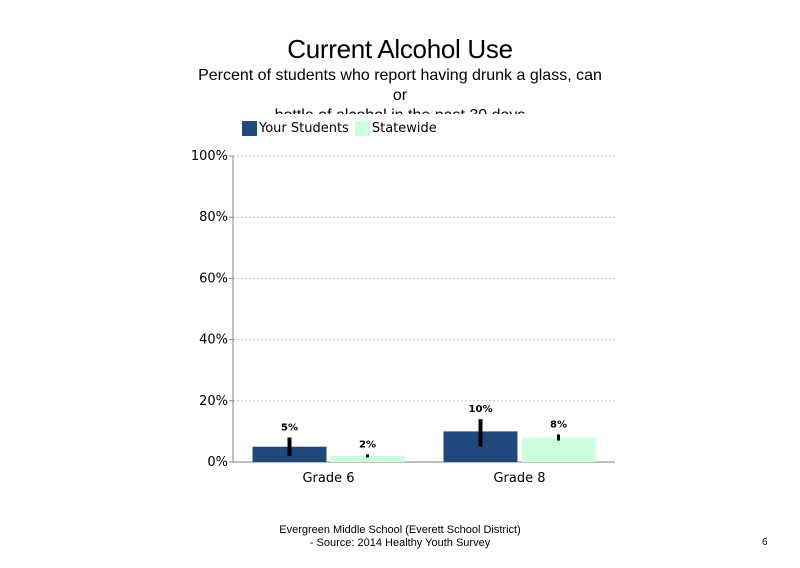 Image resolution: width=800 pixels, height=568 pixels. What do you see at coordinates (367, 444) in the screenshot?
I see `data-label: 2%` at bounding box center [367, 444].